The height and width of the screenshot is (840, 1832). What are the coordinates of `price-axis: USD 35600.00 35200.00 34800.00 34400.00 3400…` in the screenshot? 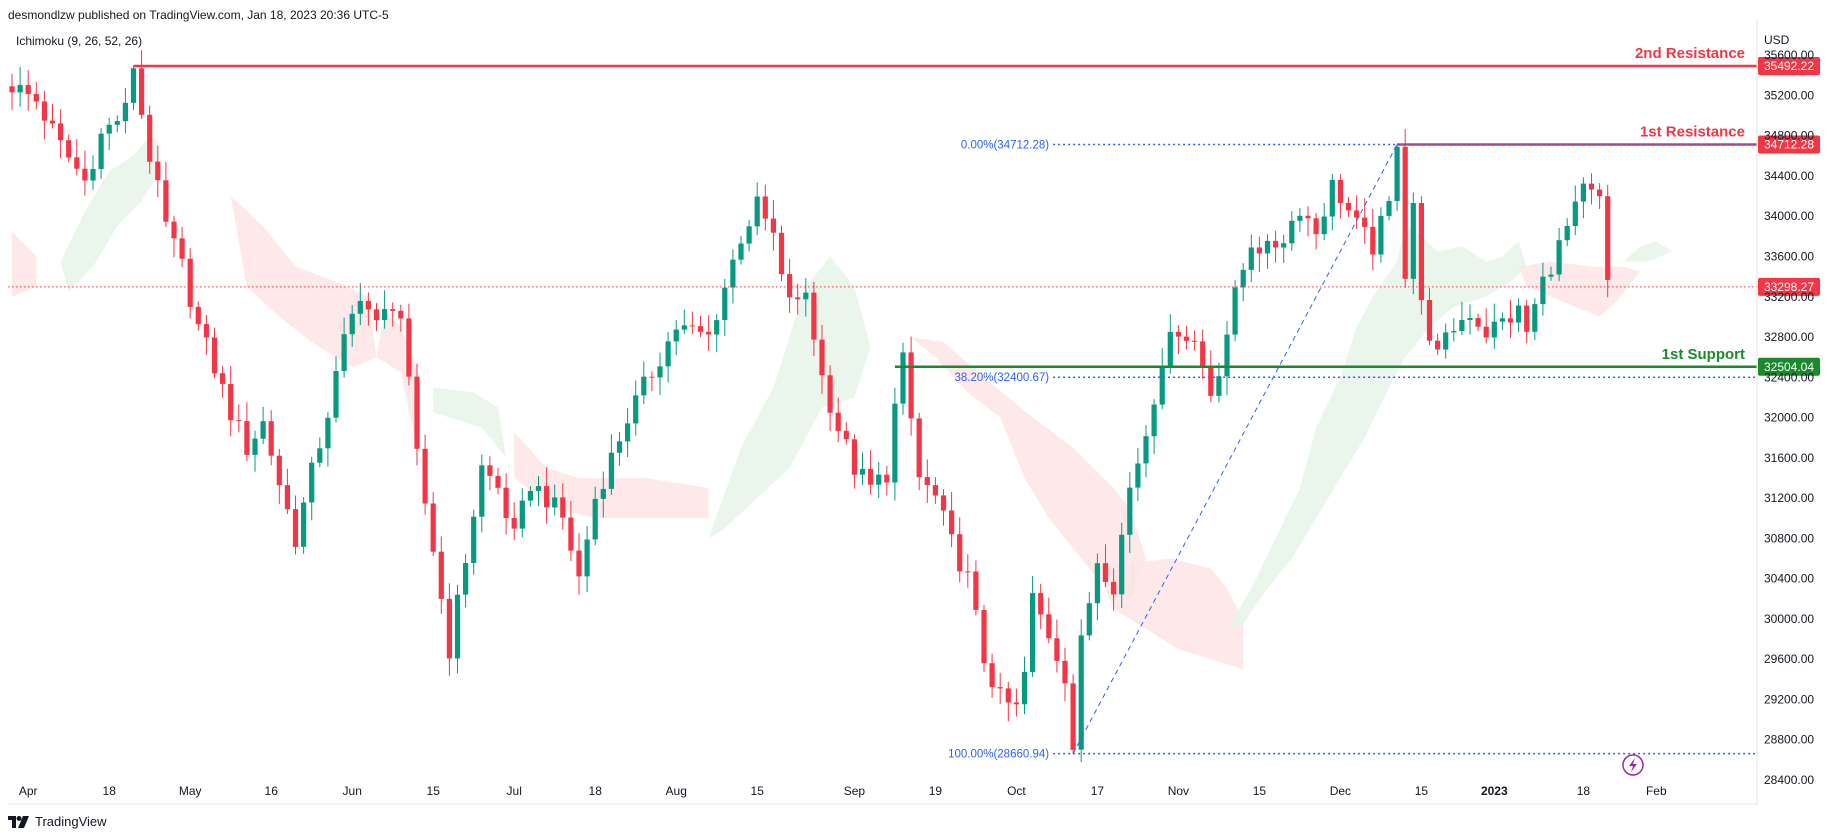 It's located at (1785, 412).